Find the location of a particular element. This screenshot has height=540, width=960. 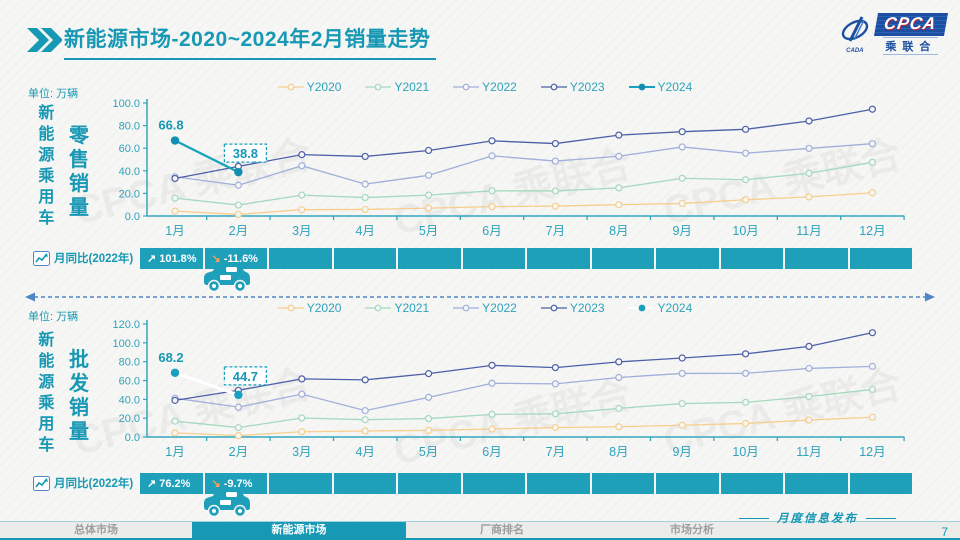

yoy-label-wholesale: 月同比(2022年) is located at coordinates (83, 483).